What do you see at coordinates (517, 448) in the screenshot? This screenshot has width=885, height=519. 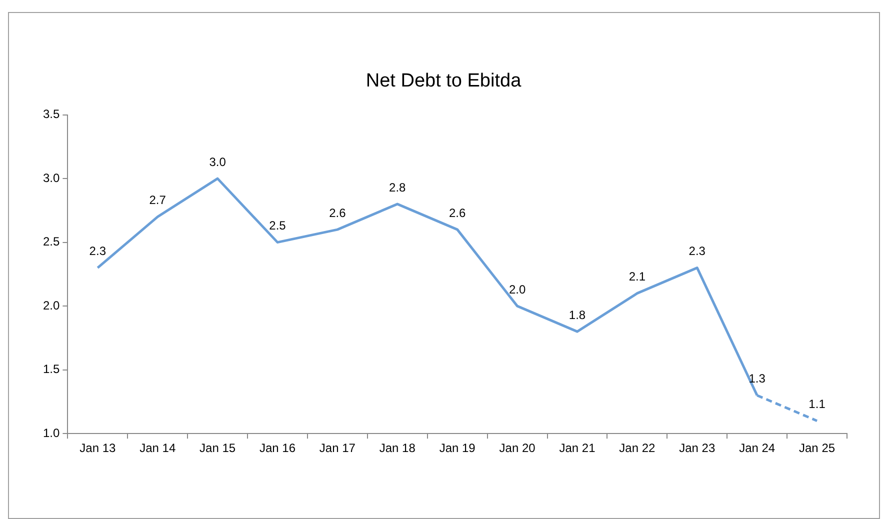 I see `x-tick-label: Jan 20` at bounding box center [517, 448].